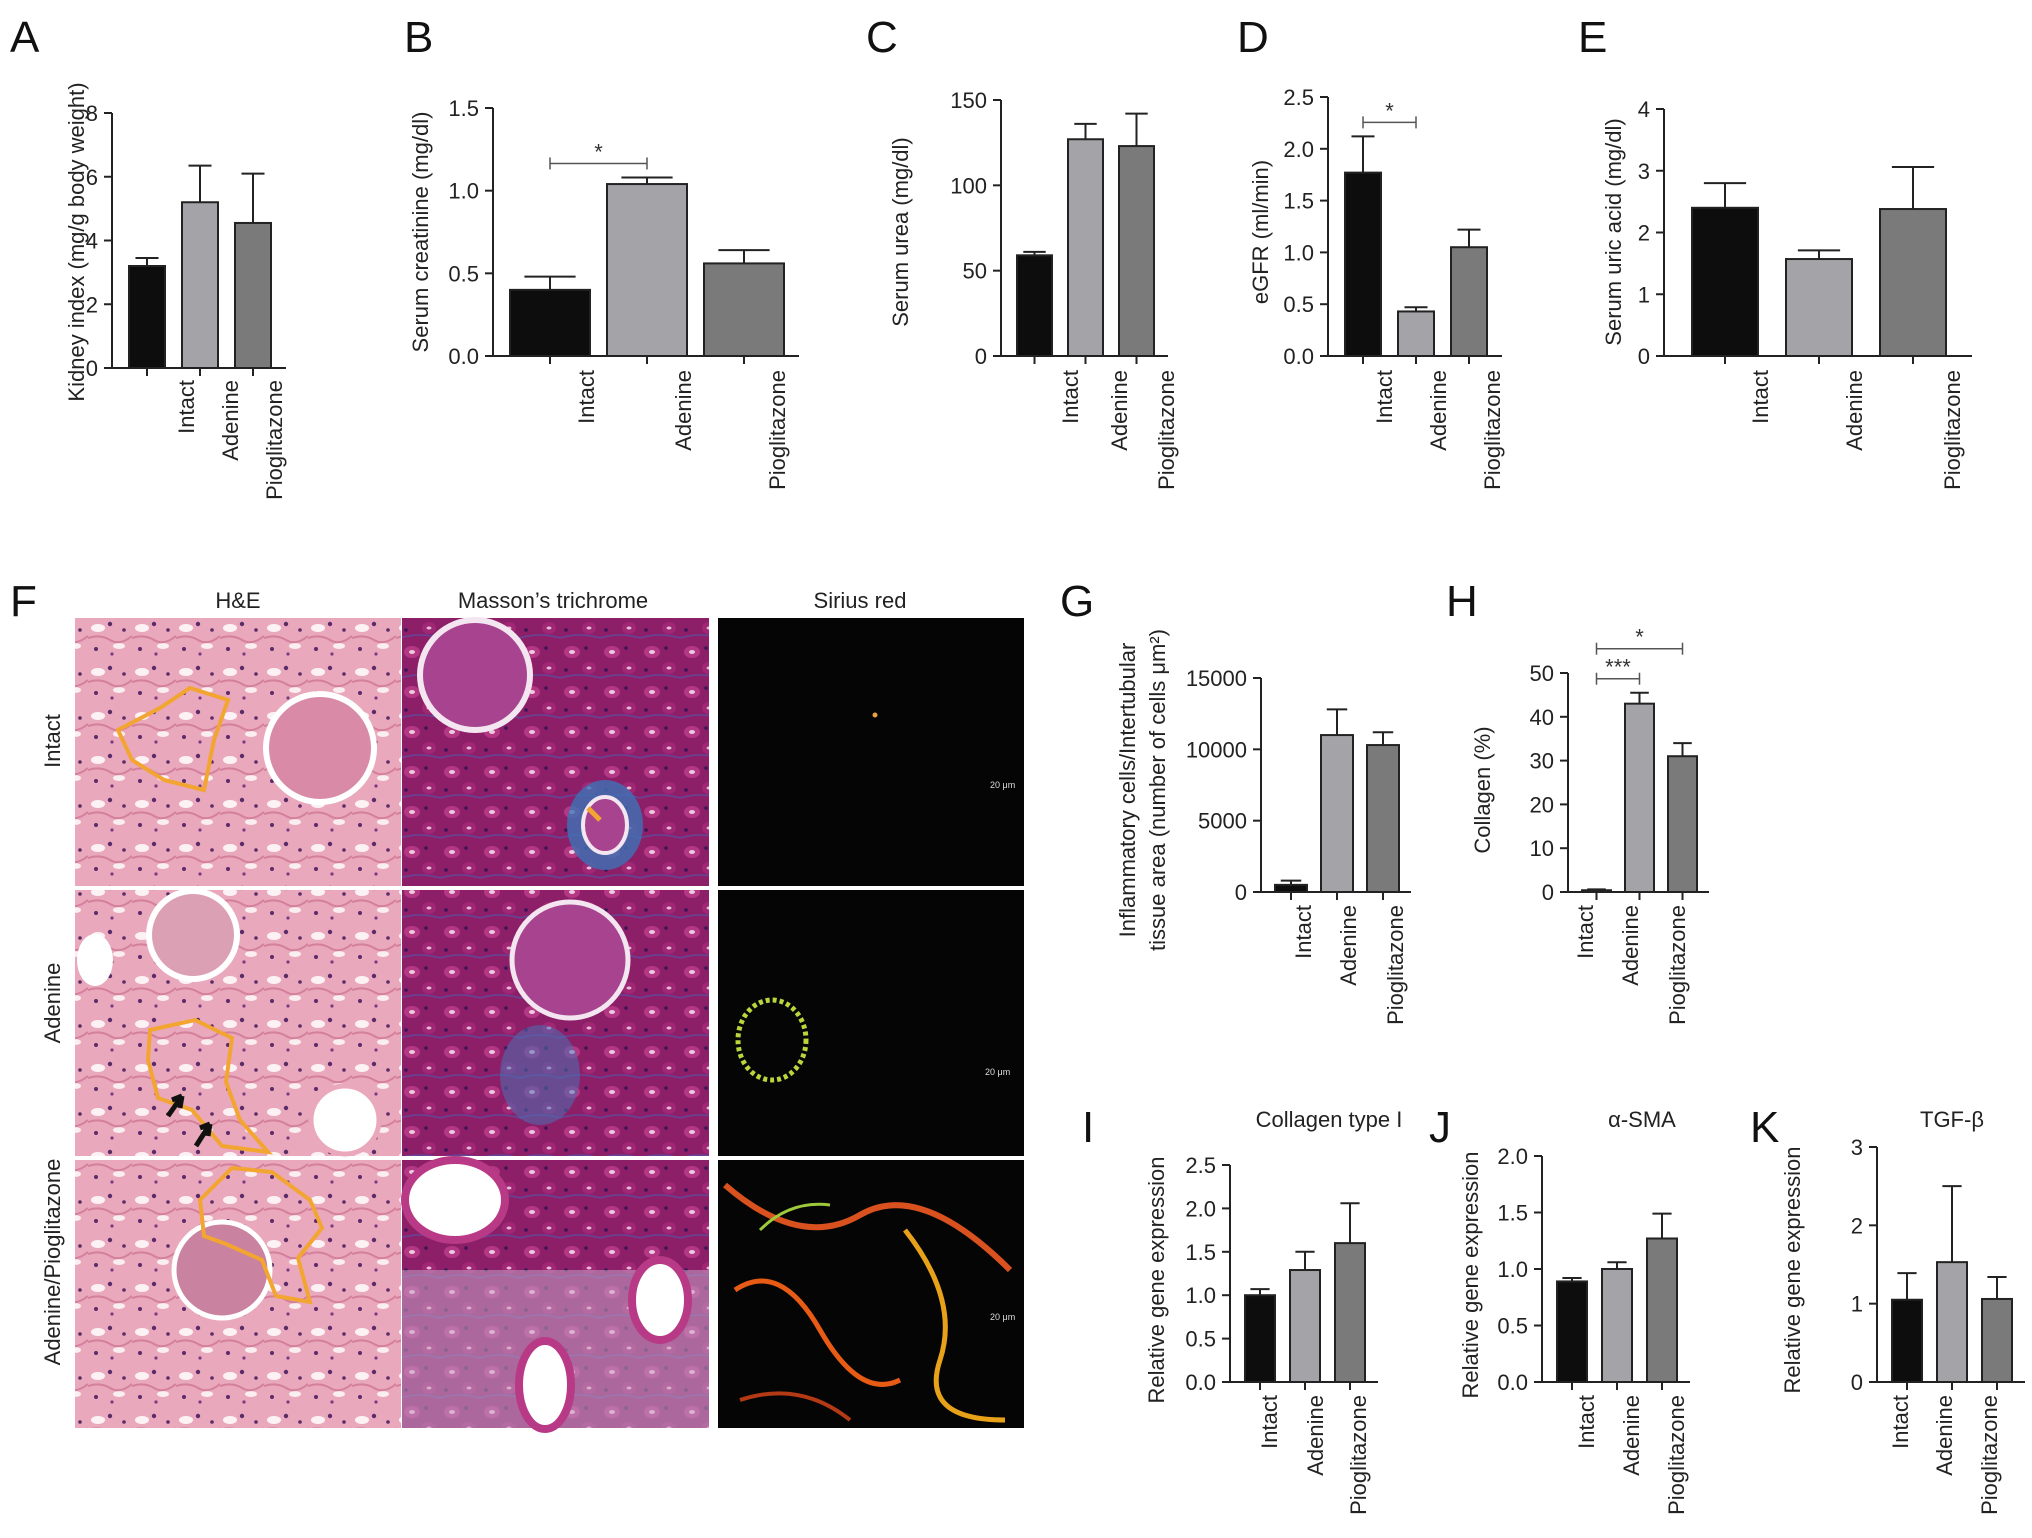  Describe the element at coordinates (553, 600) in the screenshot. I see `masson-column-header: Masson’s trichrome` at that location.